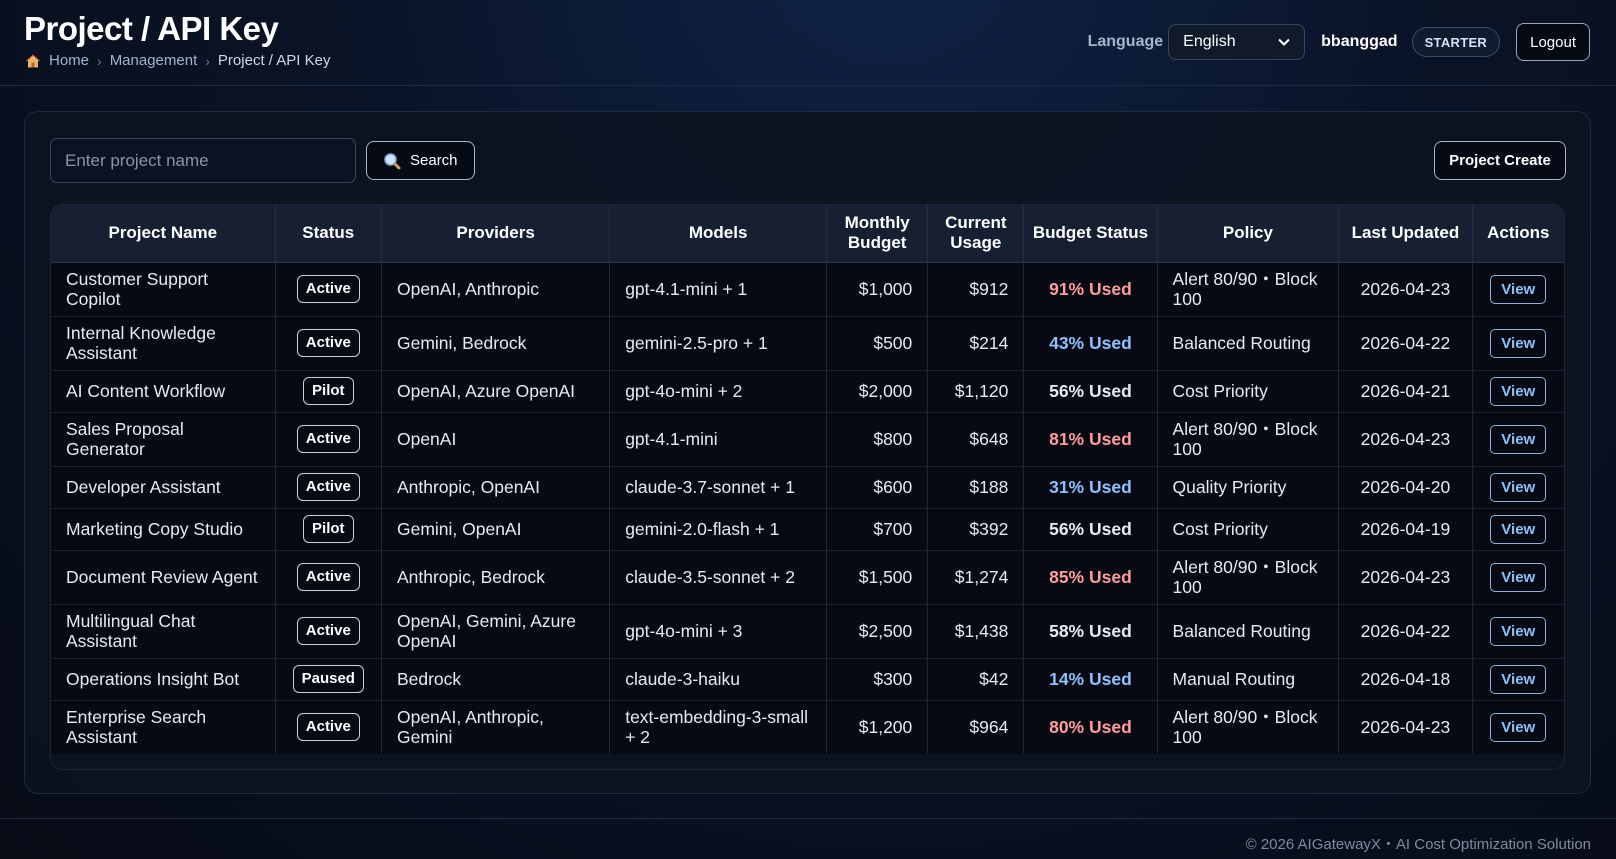 The width and height of the screenshot is (1616, 859). Describe the element at coordinates (877, 343) in the screenshot. I see `cell-monthly-budget: $500` at that location.